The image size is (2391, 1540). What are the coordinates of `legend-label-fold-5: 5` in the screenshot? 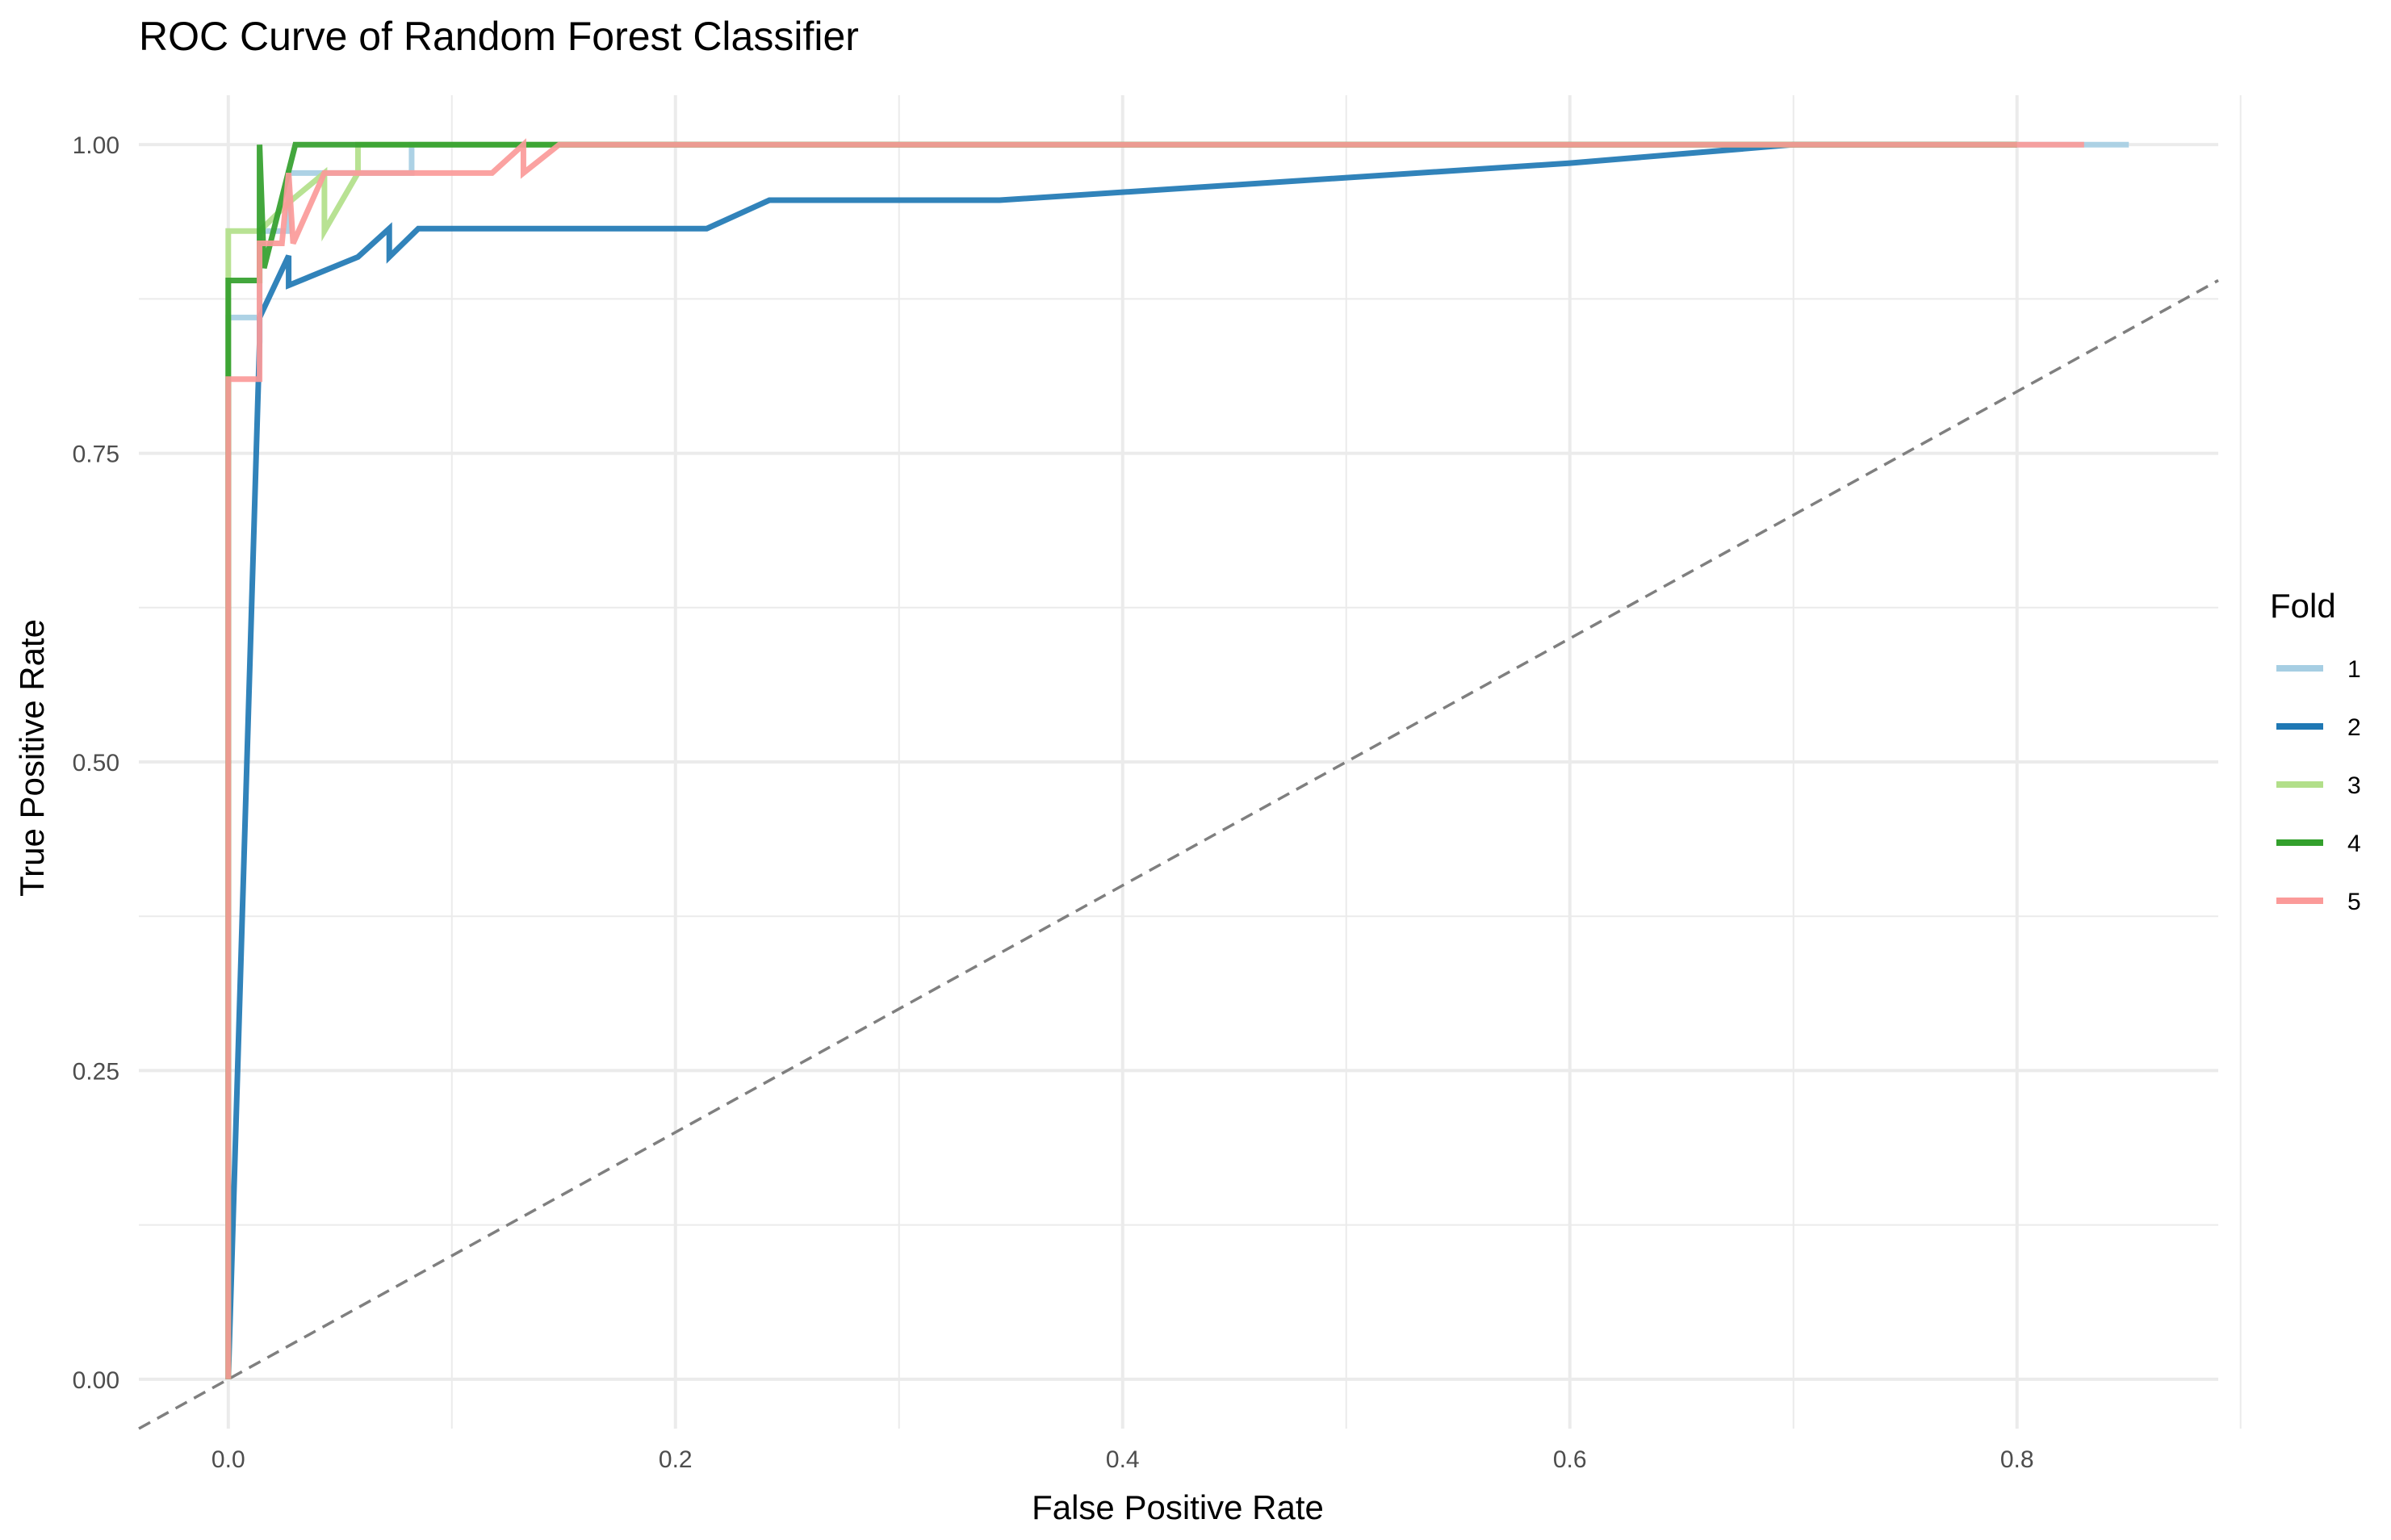 It's located at (2354, 902).